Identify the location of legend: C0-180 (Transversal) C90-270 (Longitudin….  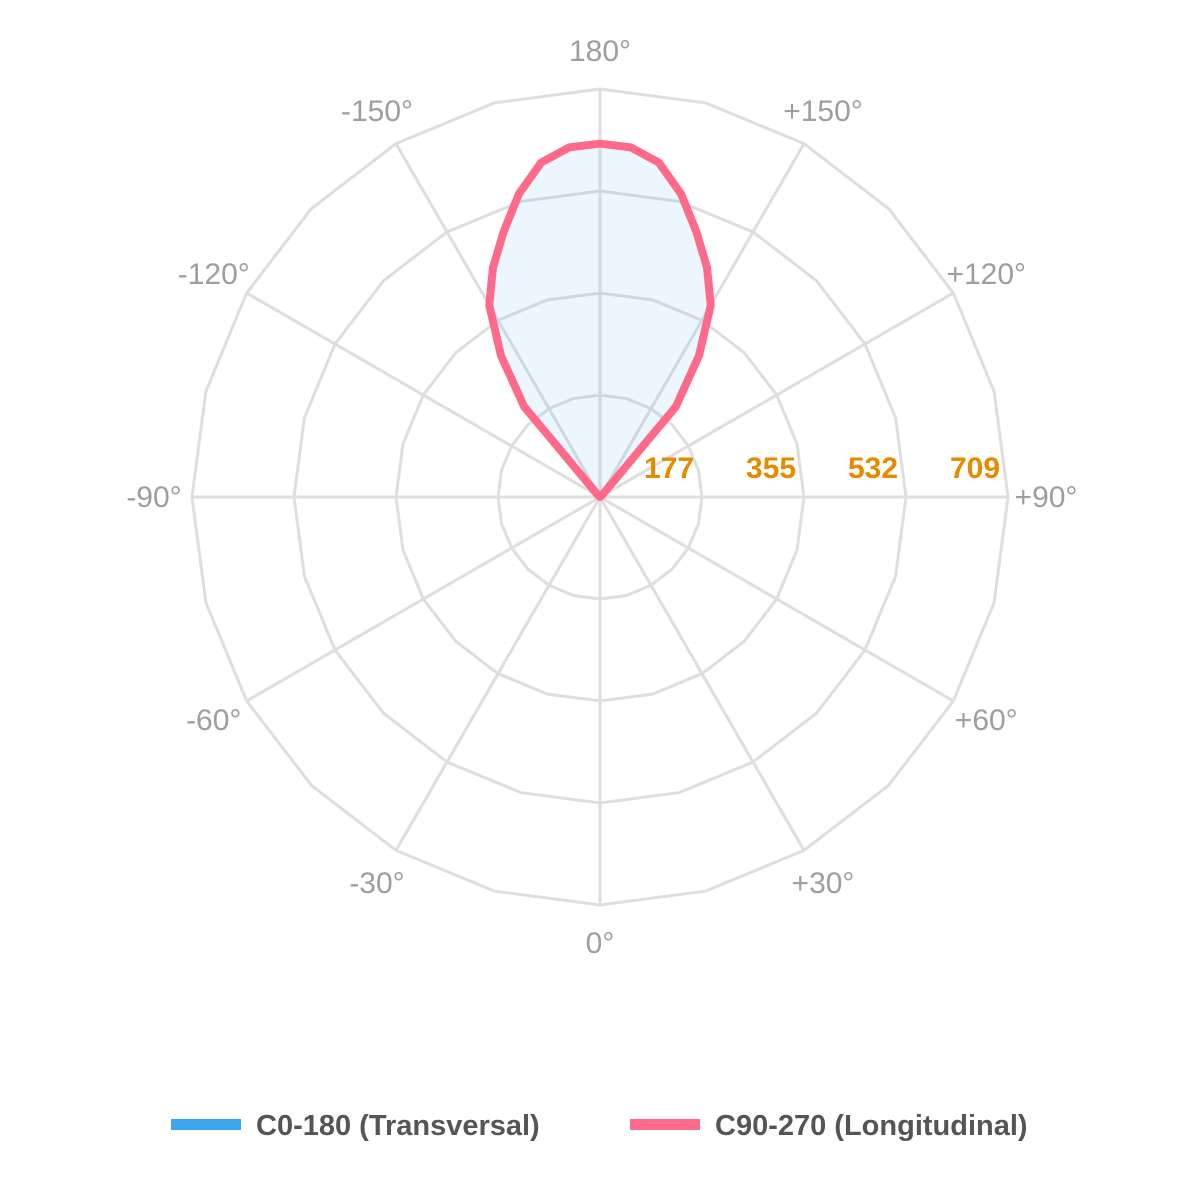
(599, 1126).